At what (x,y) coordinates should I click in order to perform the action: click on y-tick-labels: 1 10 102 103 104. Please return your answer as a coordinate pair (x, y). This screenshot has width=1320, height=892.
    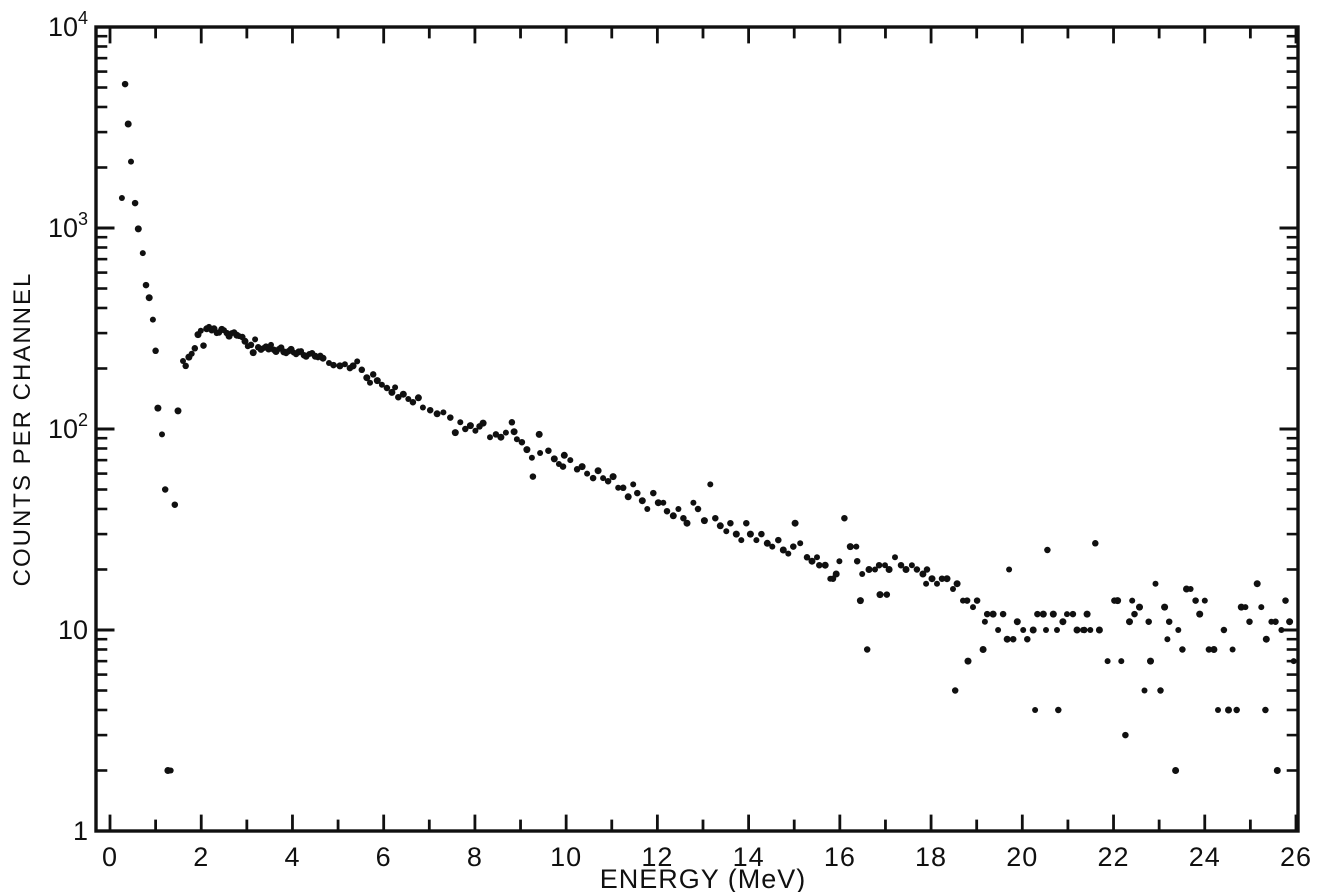
    Looking at the image, I should click on (68, 427).